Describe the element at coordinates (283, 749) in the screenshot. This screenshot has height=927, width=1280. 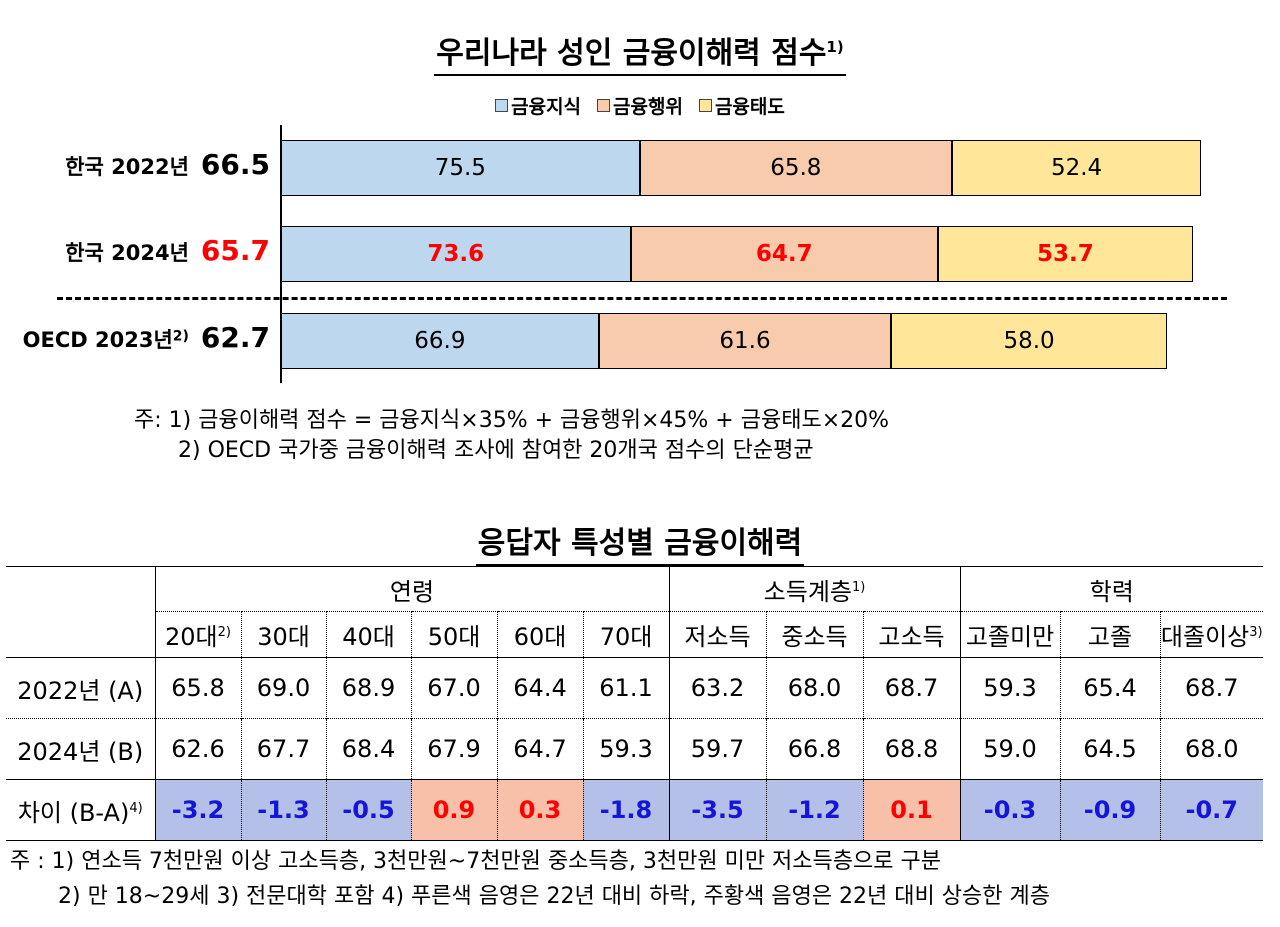
I see `table-cell-1-1: 67.7` at that location.